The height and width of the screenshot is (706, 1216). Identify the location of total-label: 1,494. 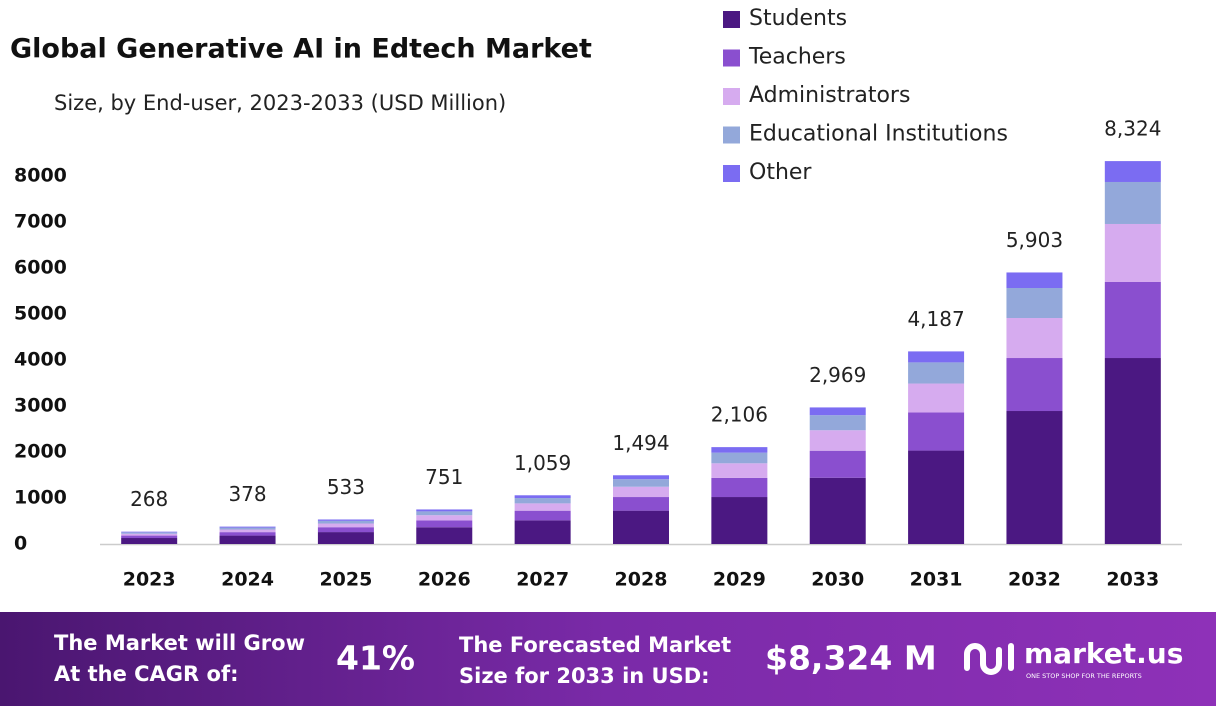
(640, 443).